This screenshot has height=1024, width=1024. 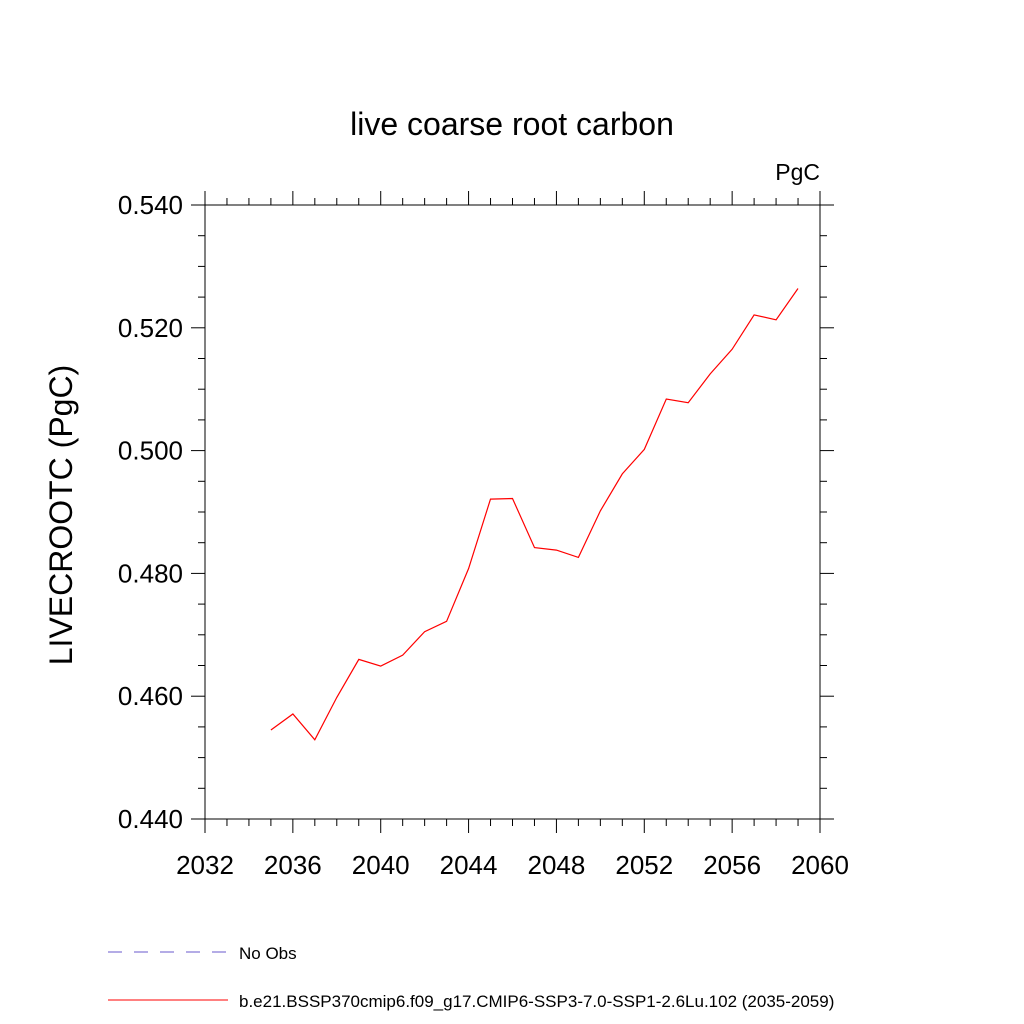 I want to click on x-tick-label: 2036, so click(x=293, y=865).